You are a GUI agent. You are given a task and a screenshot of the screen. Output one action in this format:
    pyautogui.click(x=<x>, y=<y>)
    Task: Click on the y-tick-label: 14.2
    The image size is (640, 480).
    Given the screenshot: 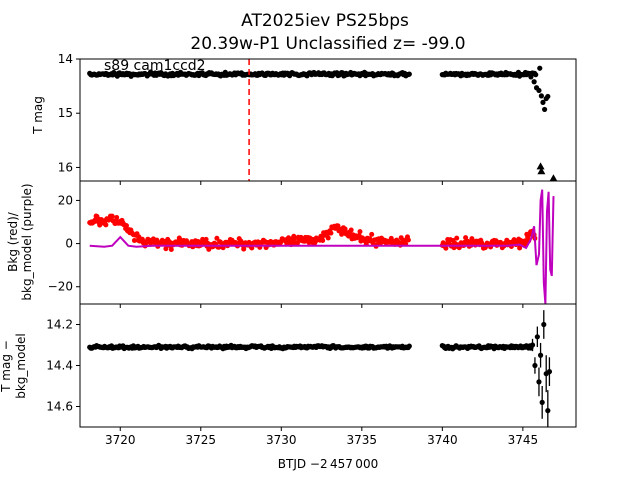 What is the action you would take?
    pyautogui.click(x=59, y=325)
    